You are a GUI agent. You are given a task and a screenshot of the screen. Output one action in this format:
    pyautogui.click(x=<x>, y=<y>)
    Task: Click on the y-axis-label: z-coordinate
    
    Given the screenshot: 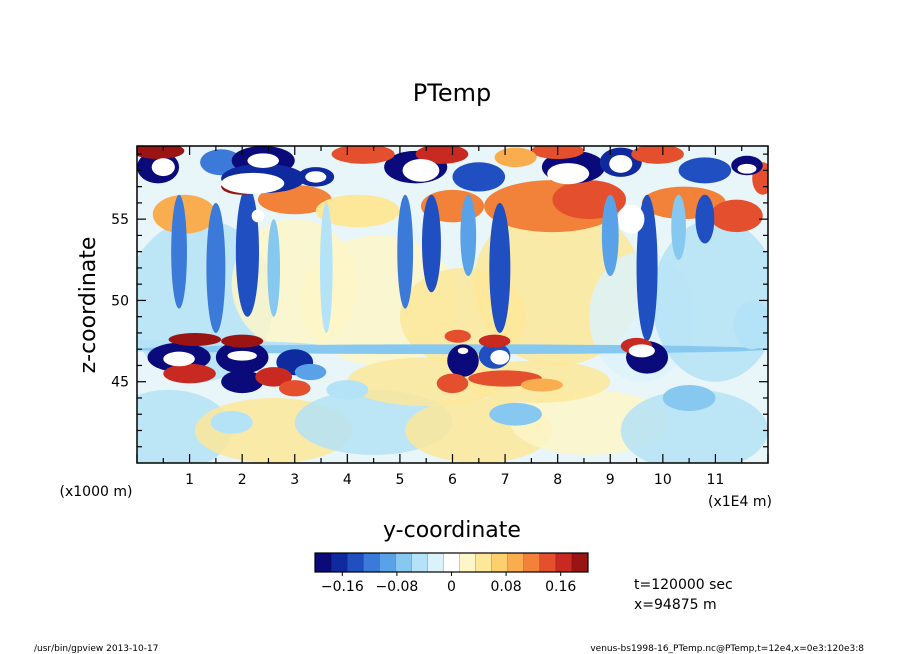 What is the action you would take?
    pyautogui.click(x=88, y=305)
    